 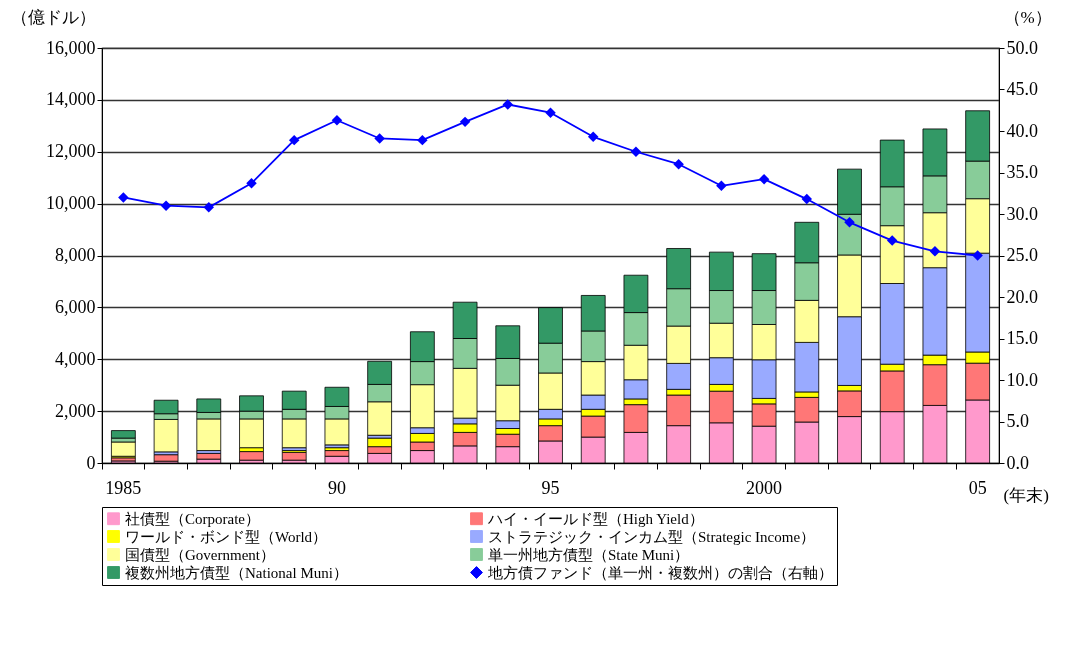 What do you see at coordinates (1022, 338) in the screenshot?
I see `y2-tick-label: 15.0` at bounding box center [1022, 338].